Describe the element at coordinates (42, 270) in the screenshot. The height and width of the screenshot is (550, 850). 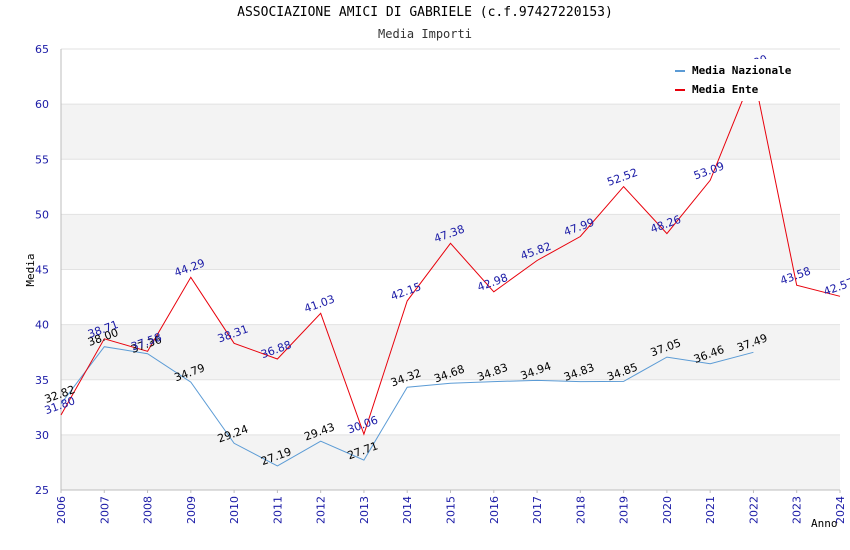
I see `y-tick-label: 45` at that location.